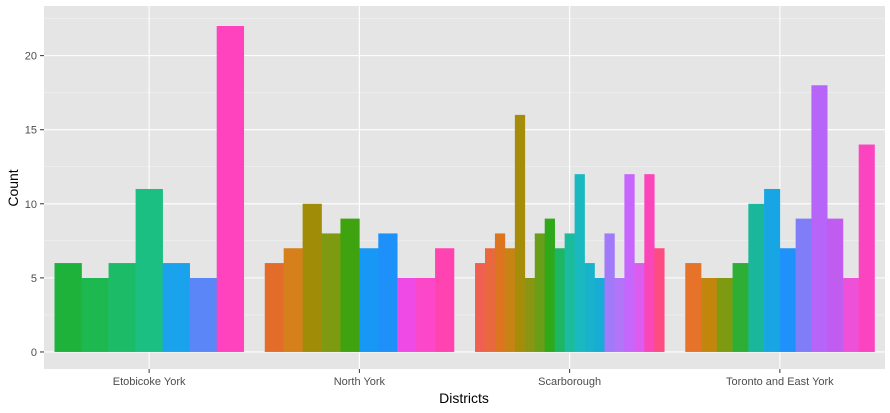  What do you see at coordinates (13, 187) in the screenshot?
I see `y-axis-title: Count` at bounding box center [13, 187].